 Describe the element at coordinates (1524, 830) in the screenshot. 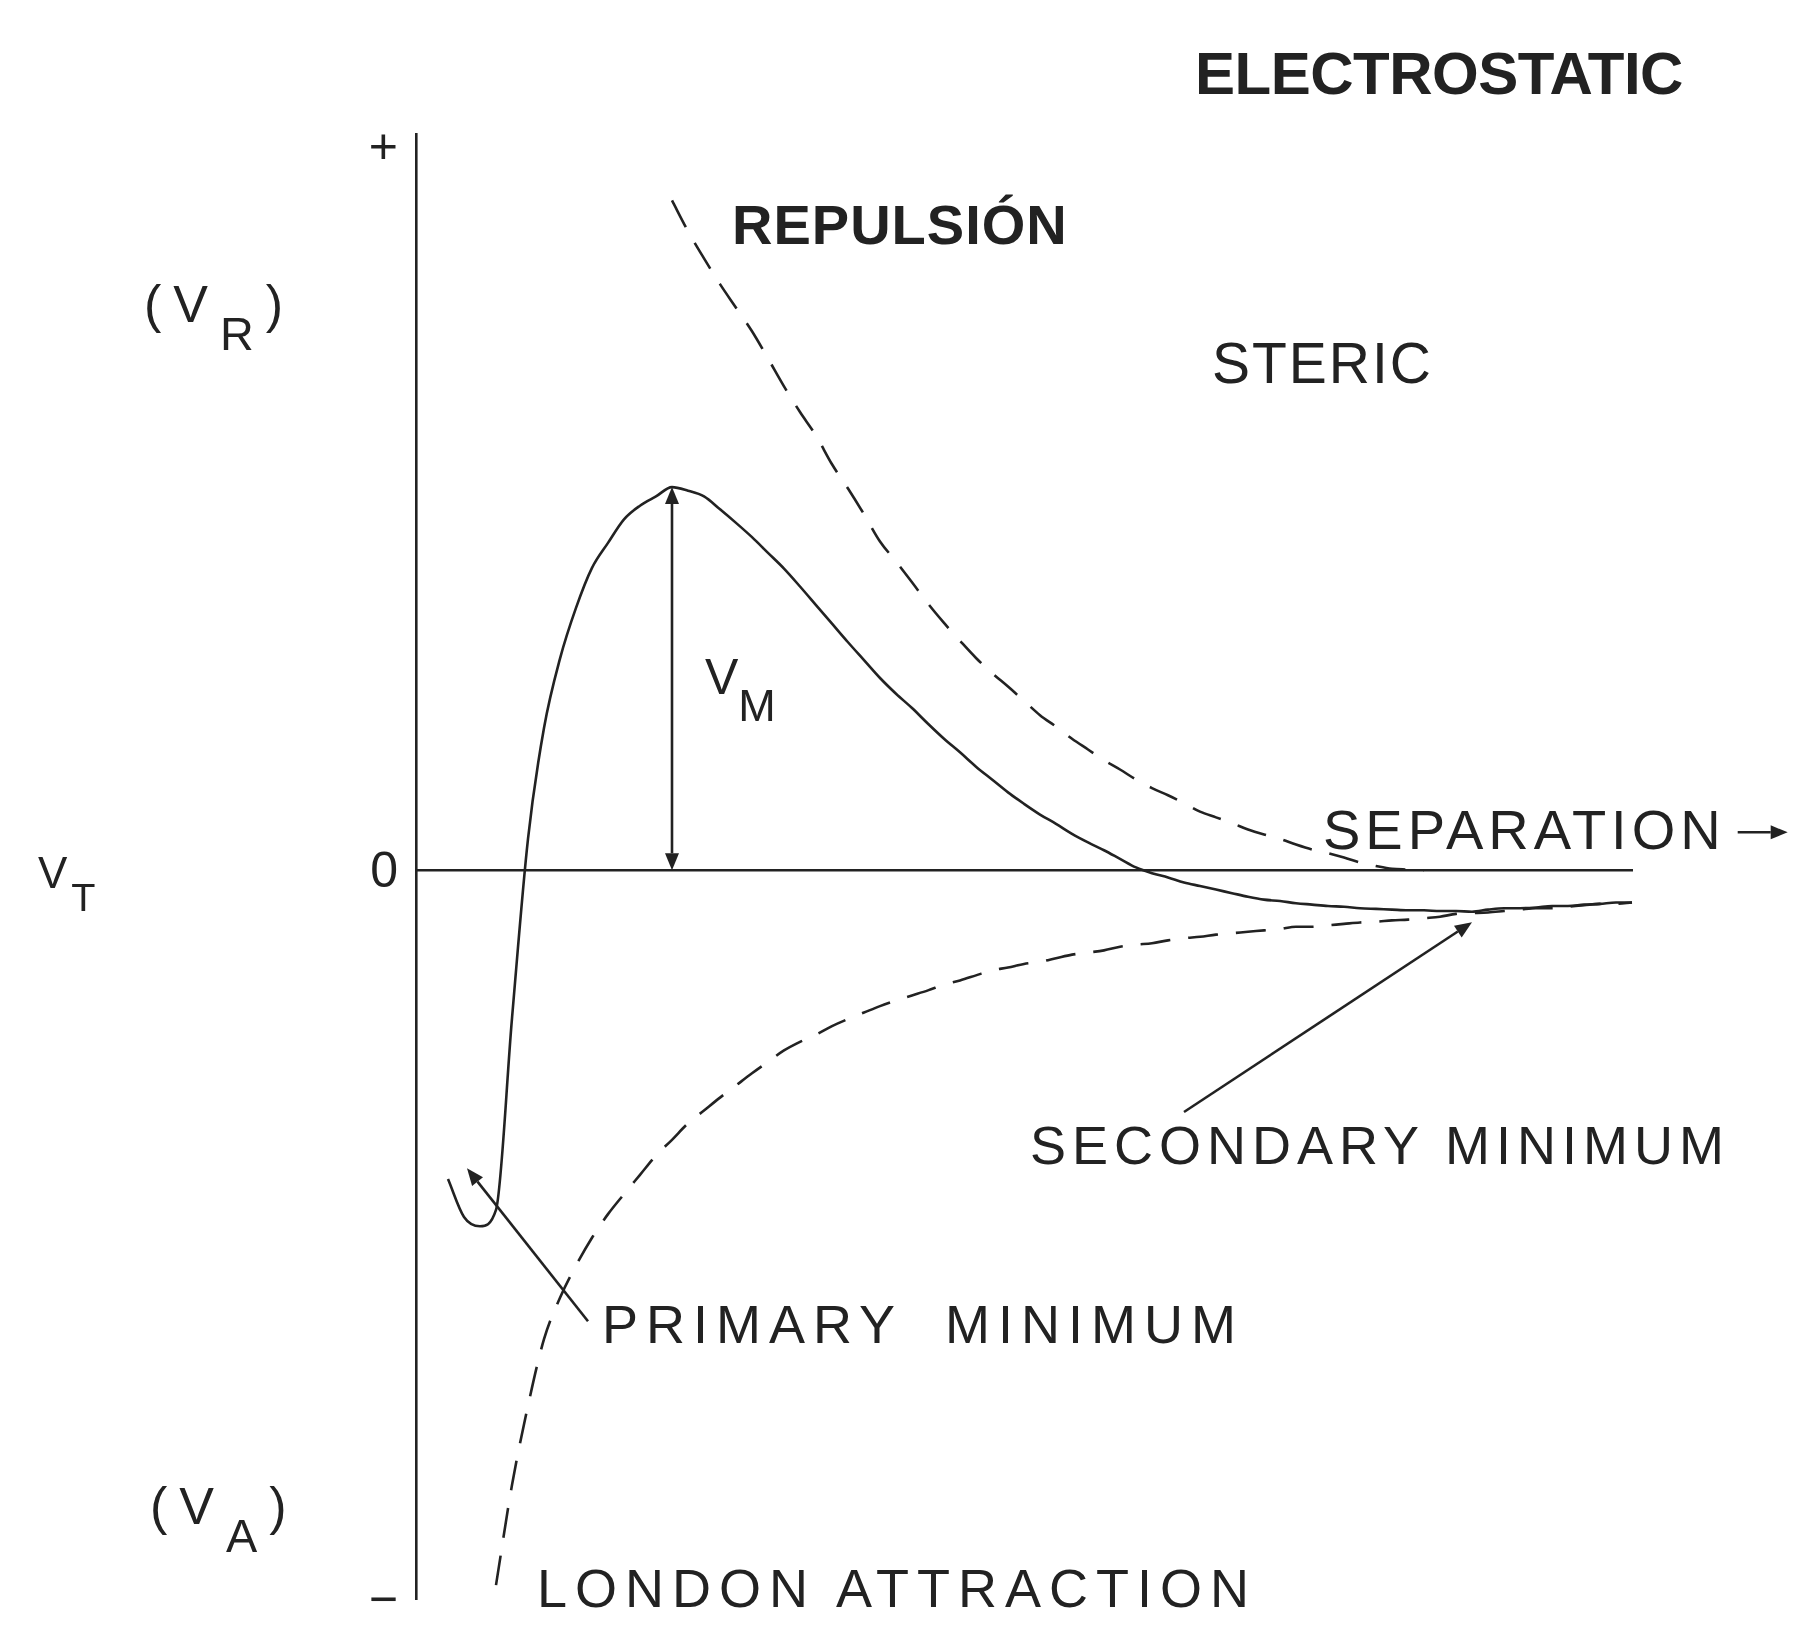

I see `x-axis-title: SEPARATION` at that location.